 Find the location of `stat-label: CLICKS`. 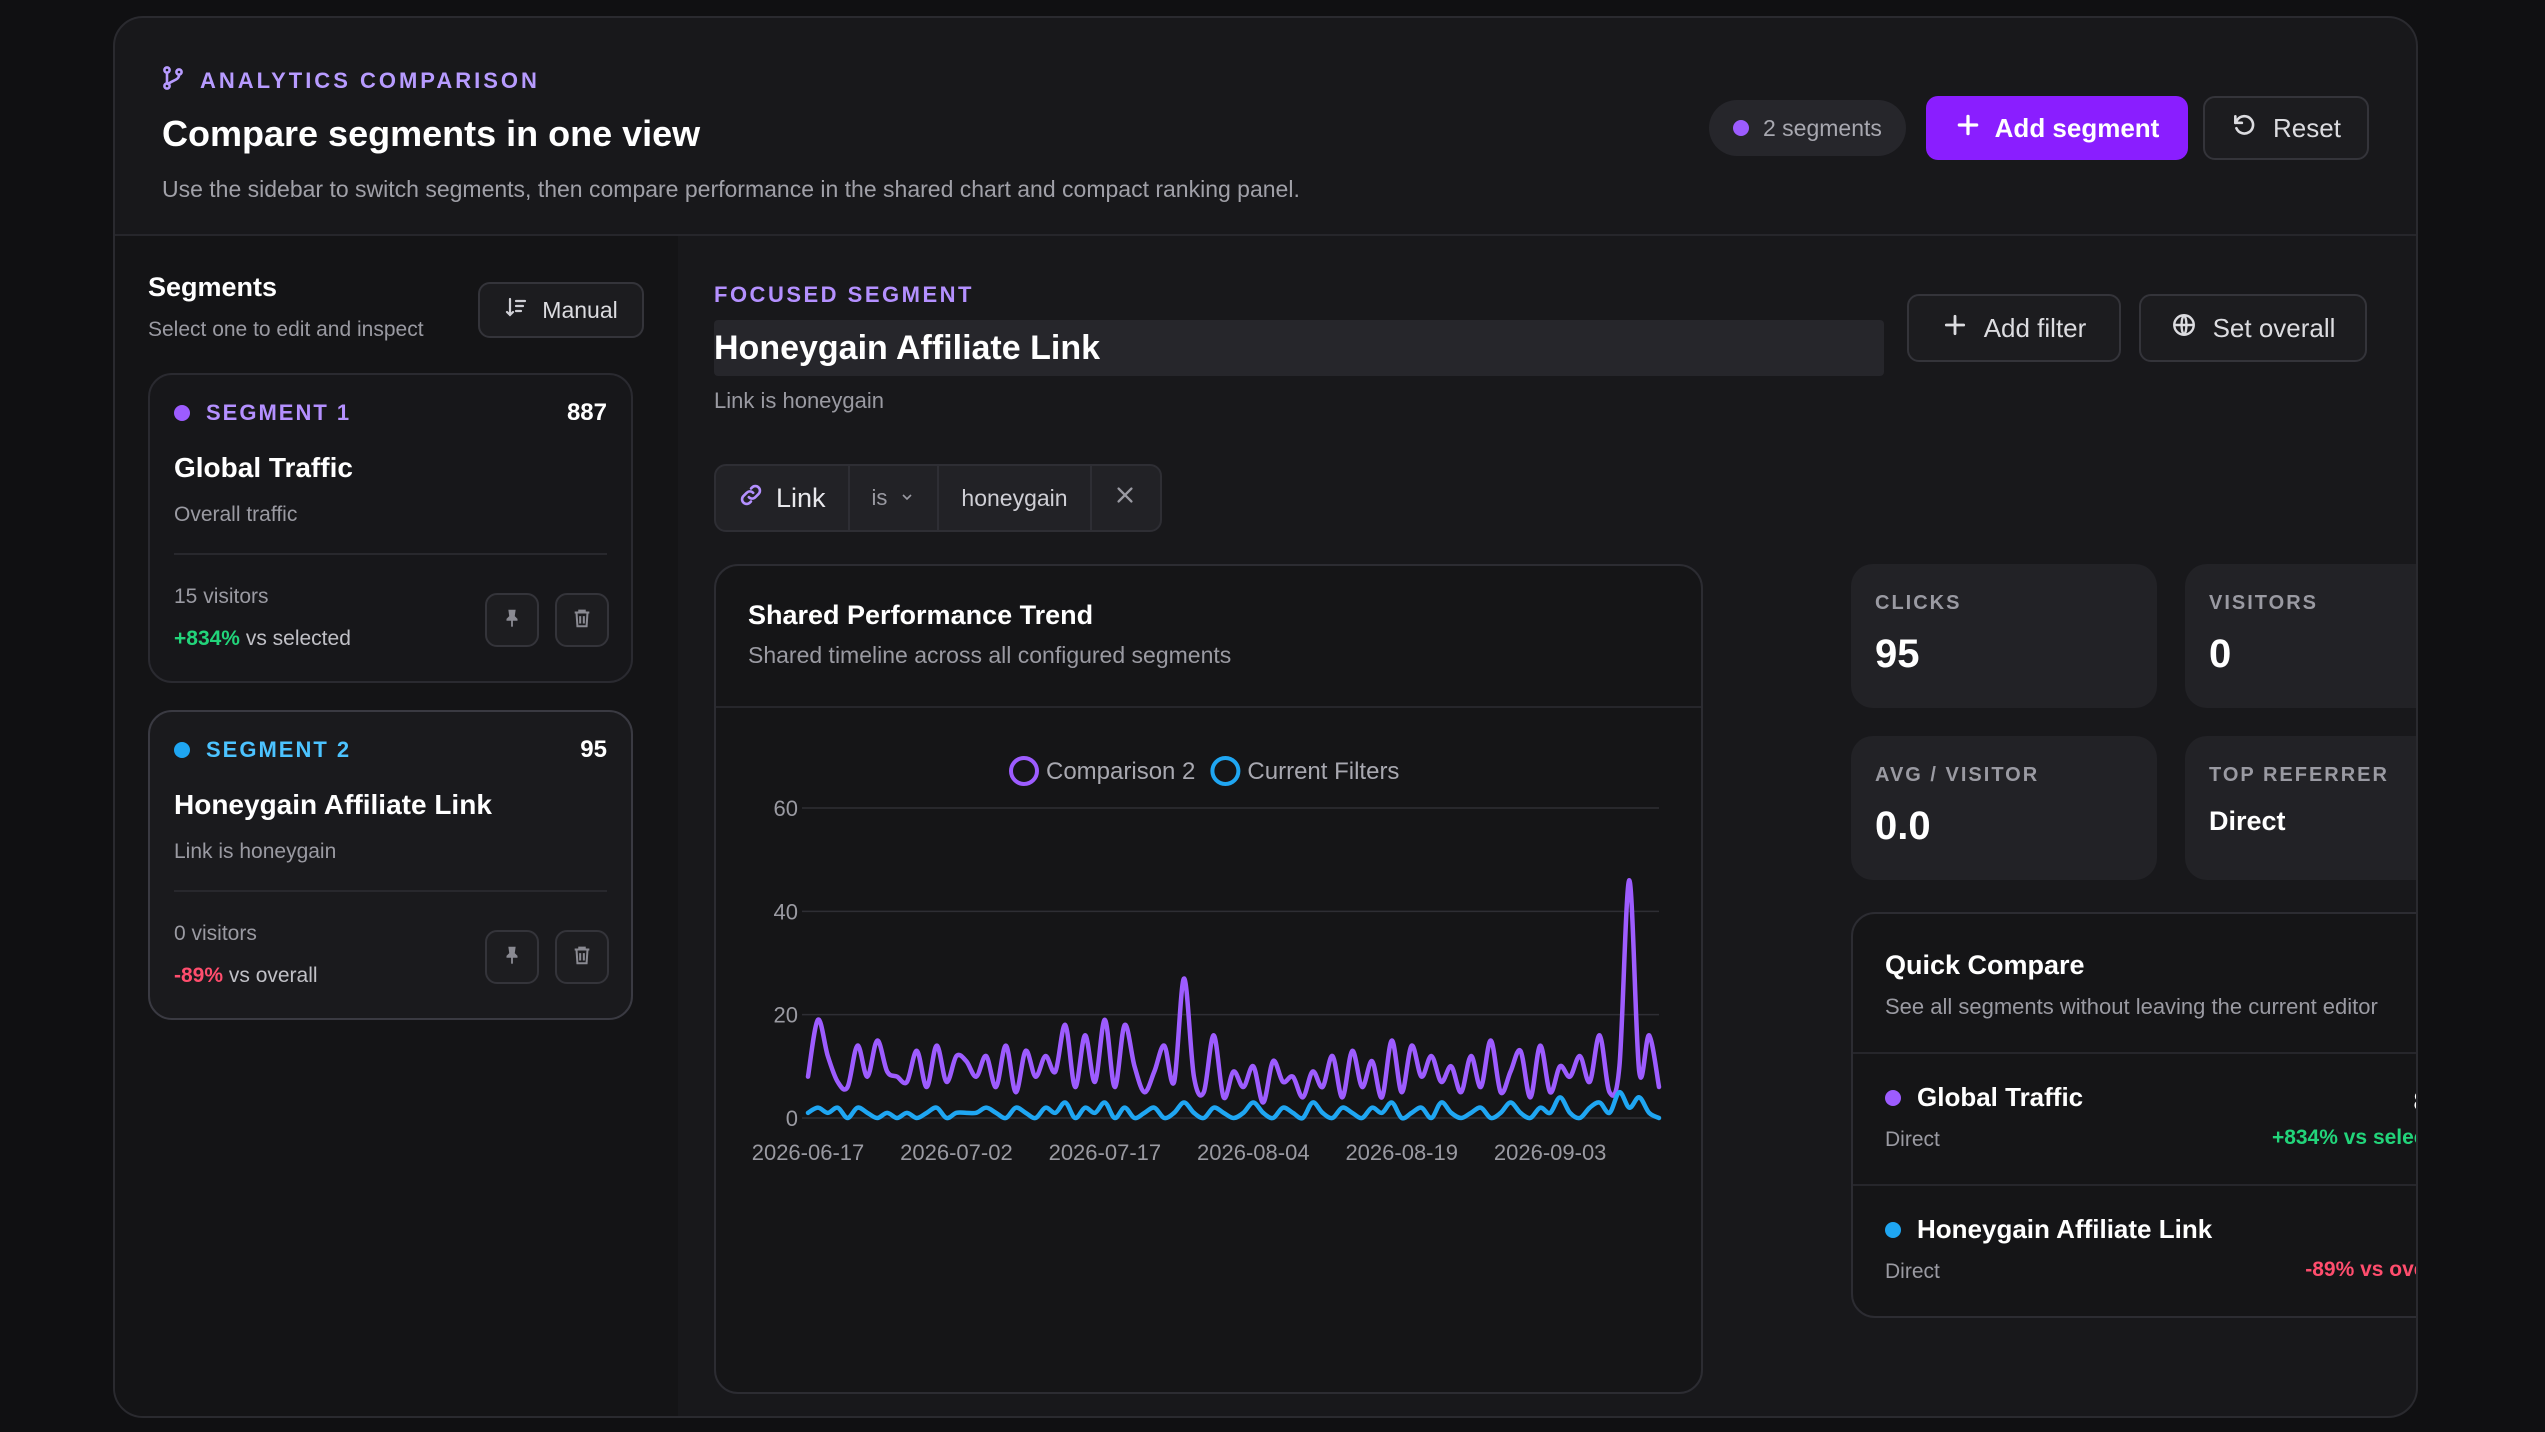

stat-label: CLICKS is located at coordinates (1918, 603).